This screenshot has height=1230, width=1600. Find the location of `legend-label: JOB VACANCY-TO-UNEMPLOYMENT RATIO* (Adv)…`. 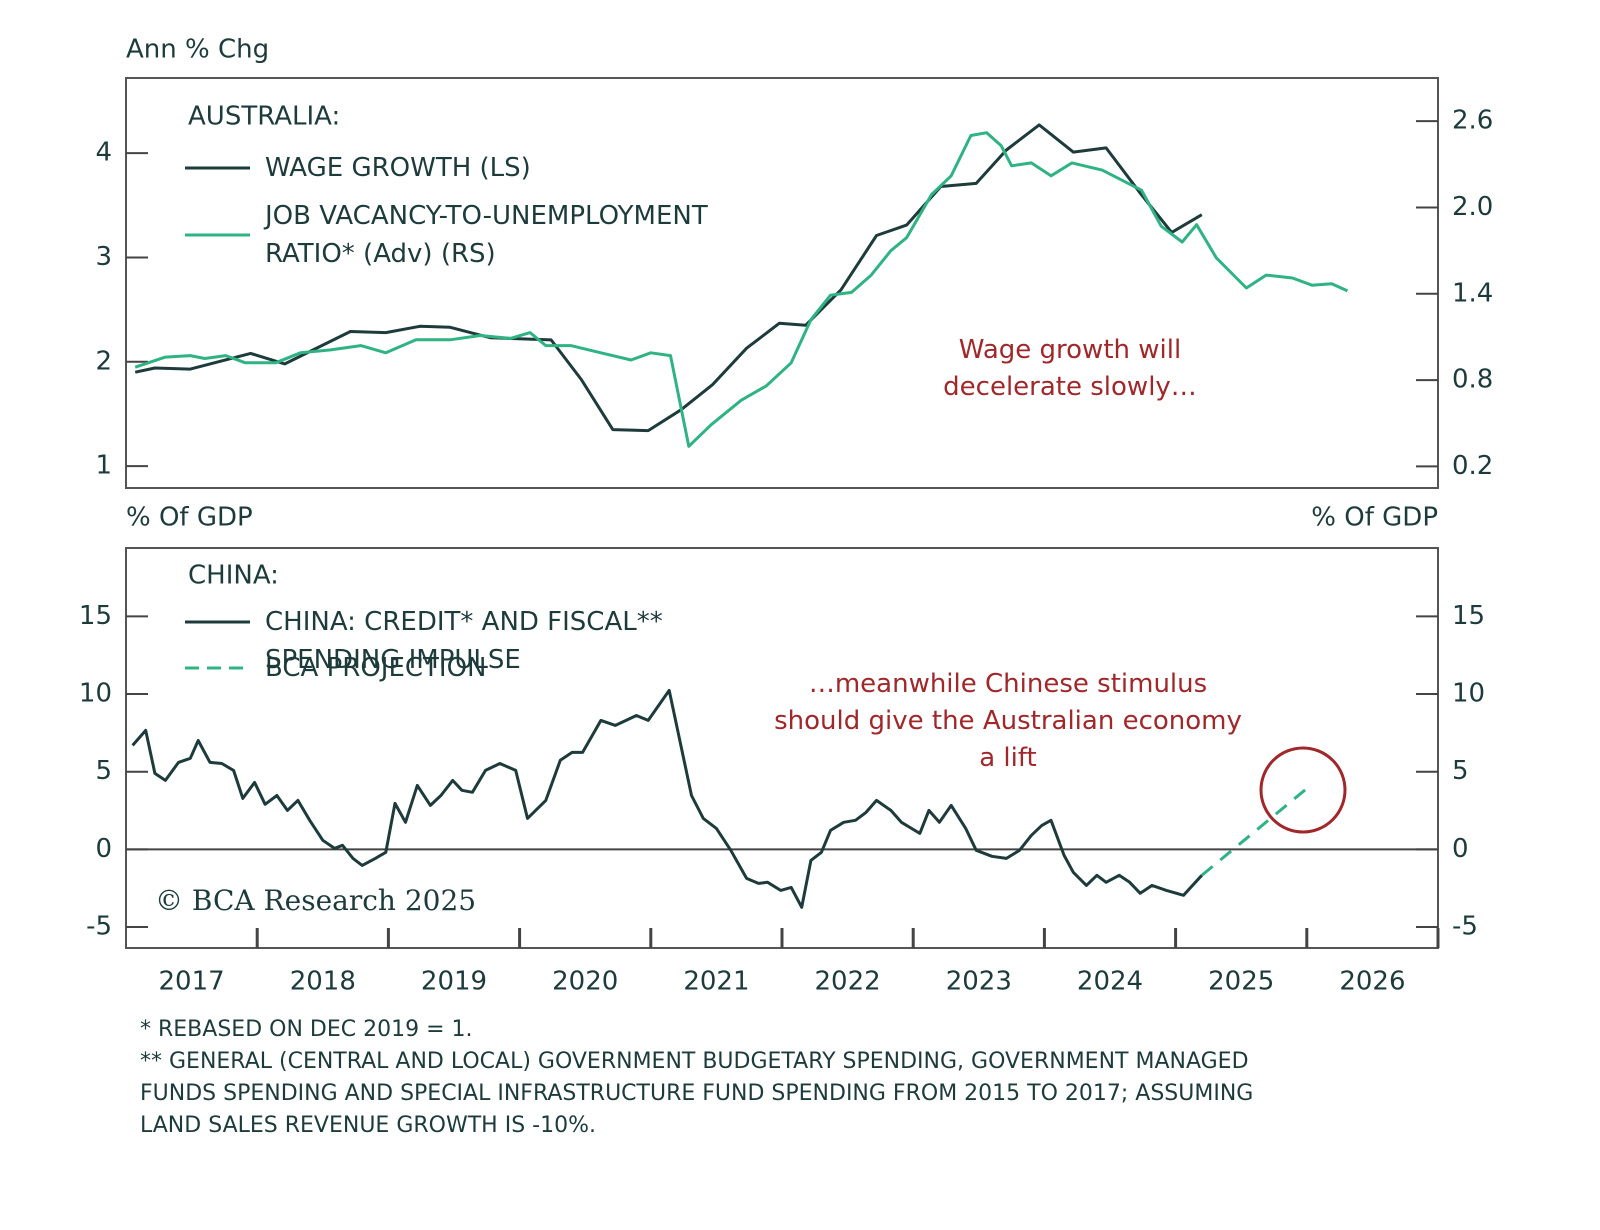

legend-label: JOB VACANCY-TO-UNEMPLOYMENT RATIO* (Adv)… is located at coordinates (486, 235).